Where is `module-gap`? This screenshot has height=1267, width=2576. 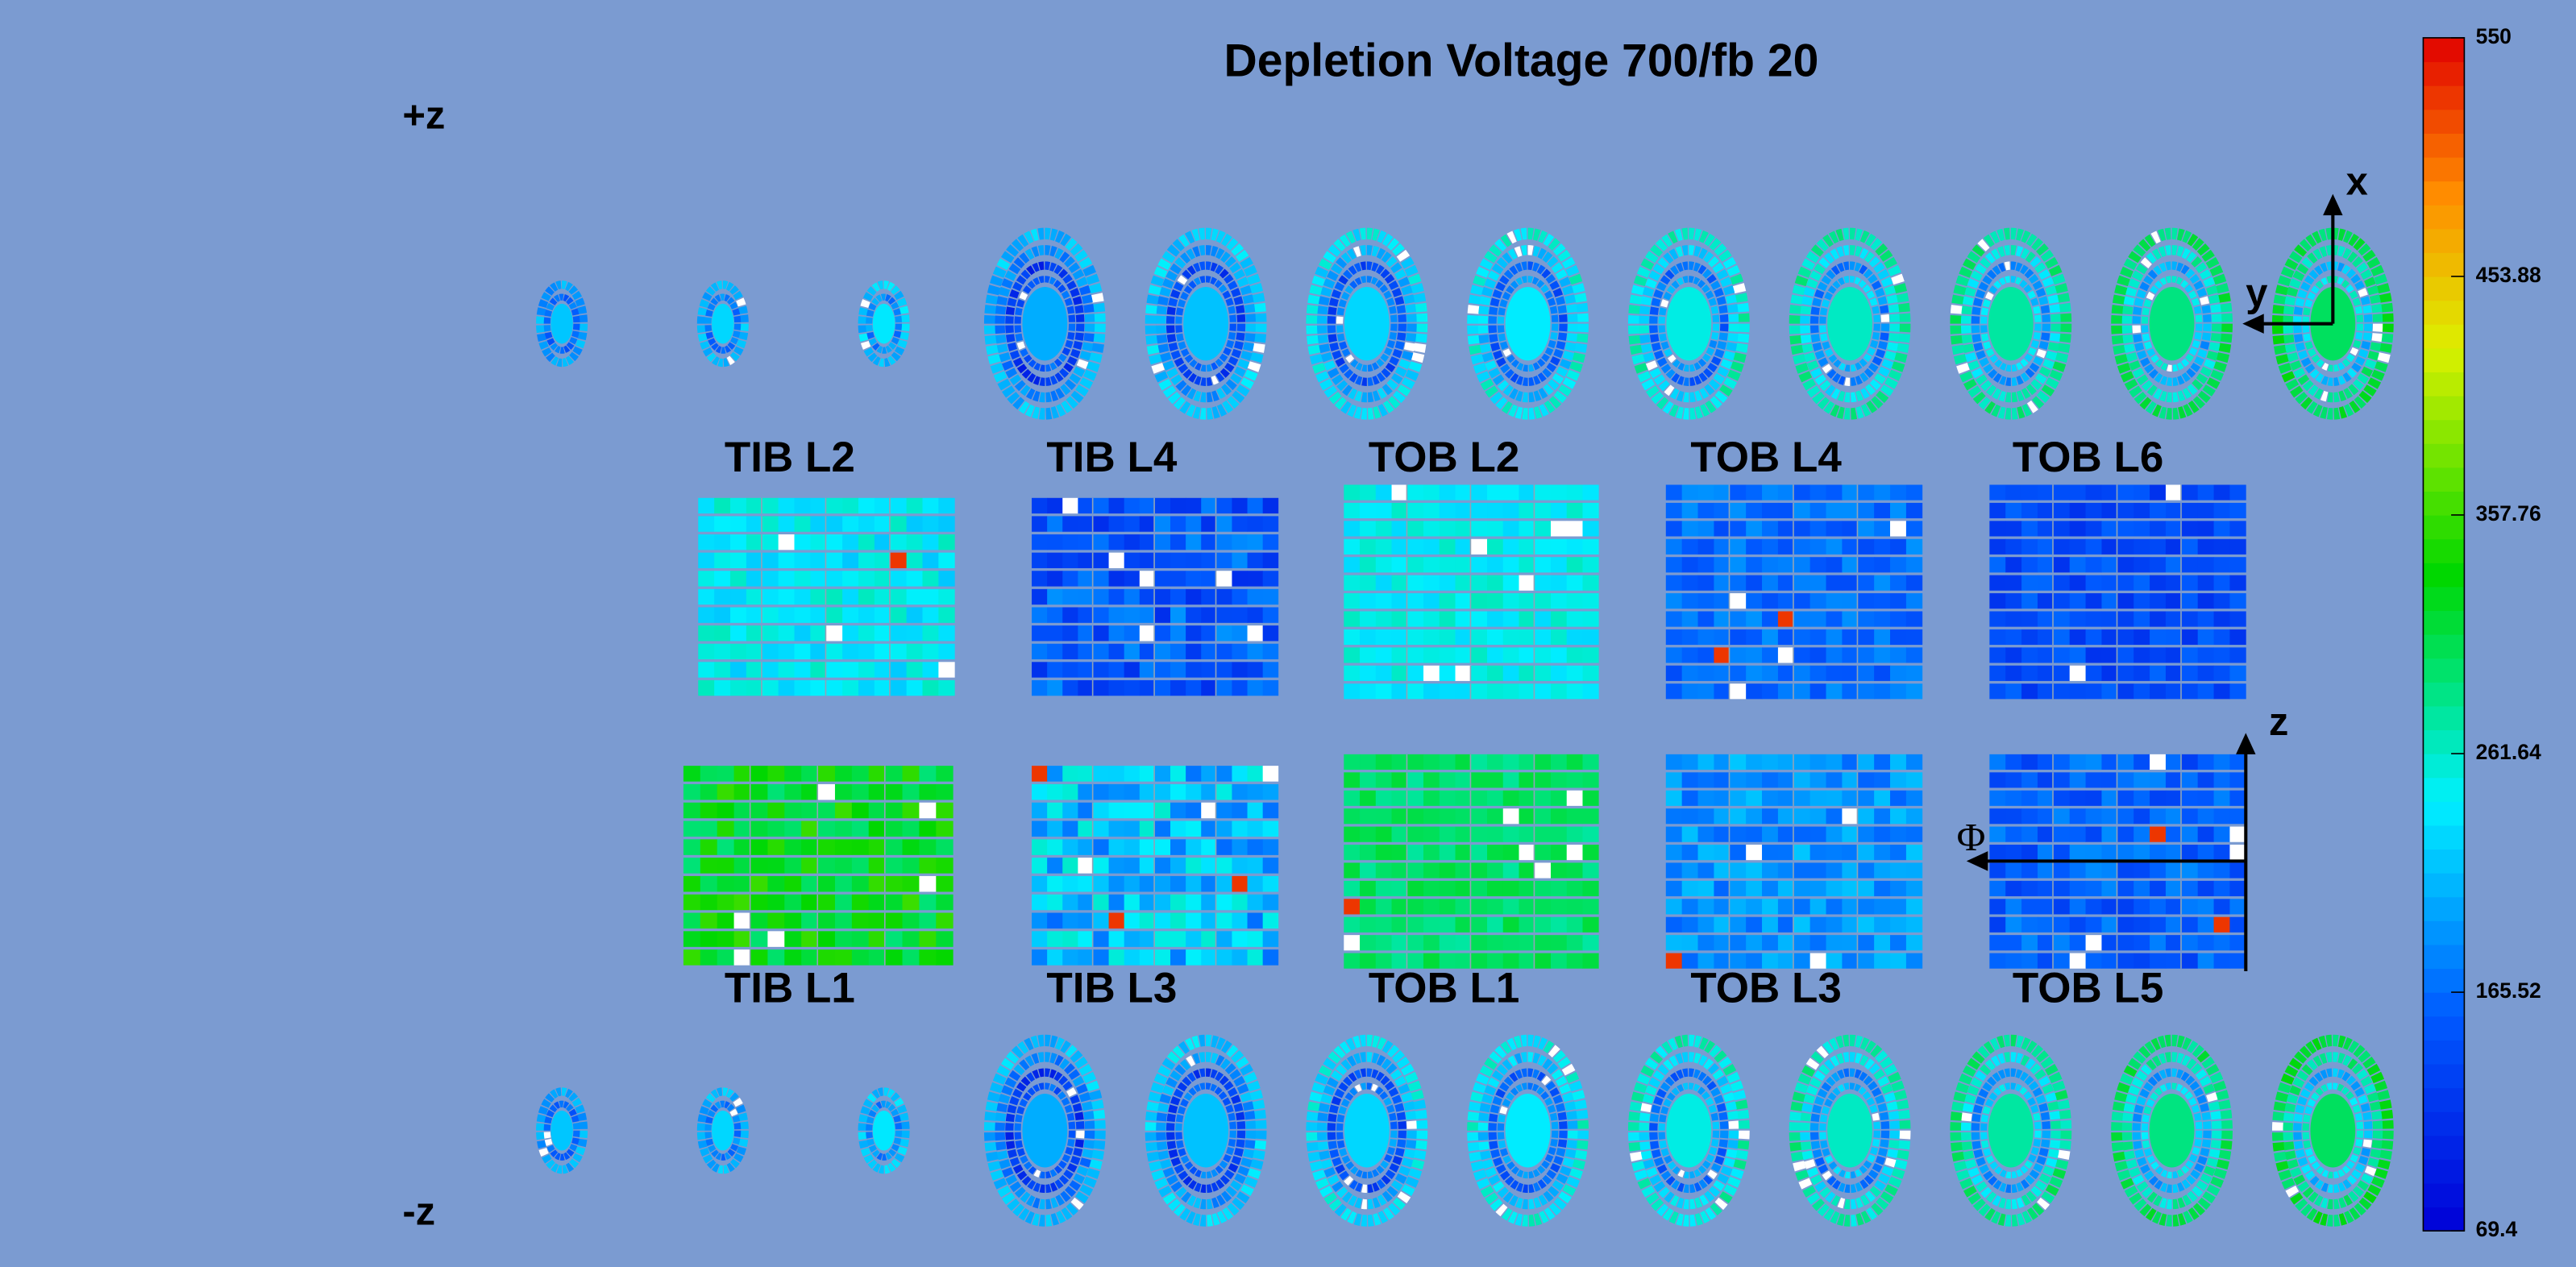 module-gap is located at coordinates (1857, 619).